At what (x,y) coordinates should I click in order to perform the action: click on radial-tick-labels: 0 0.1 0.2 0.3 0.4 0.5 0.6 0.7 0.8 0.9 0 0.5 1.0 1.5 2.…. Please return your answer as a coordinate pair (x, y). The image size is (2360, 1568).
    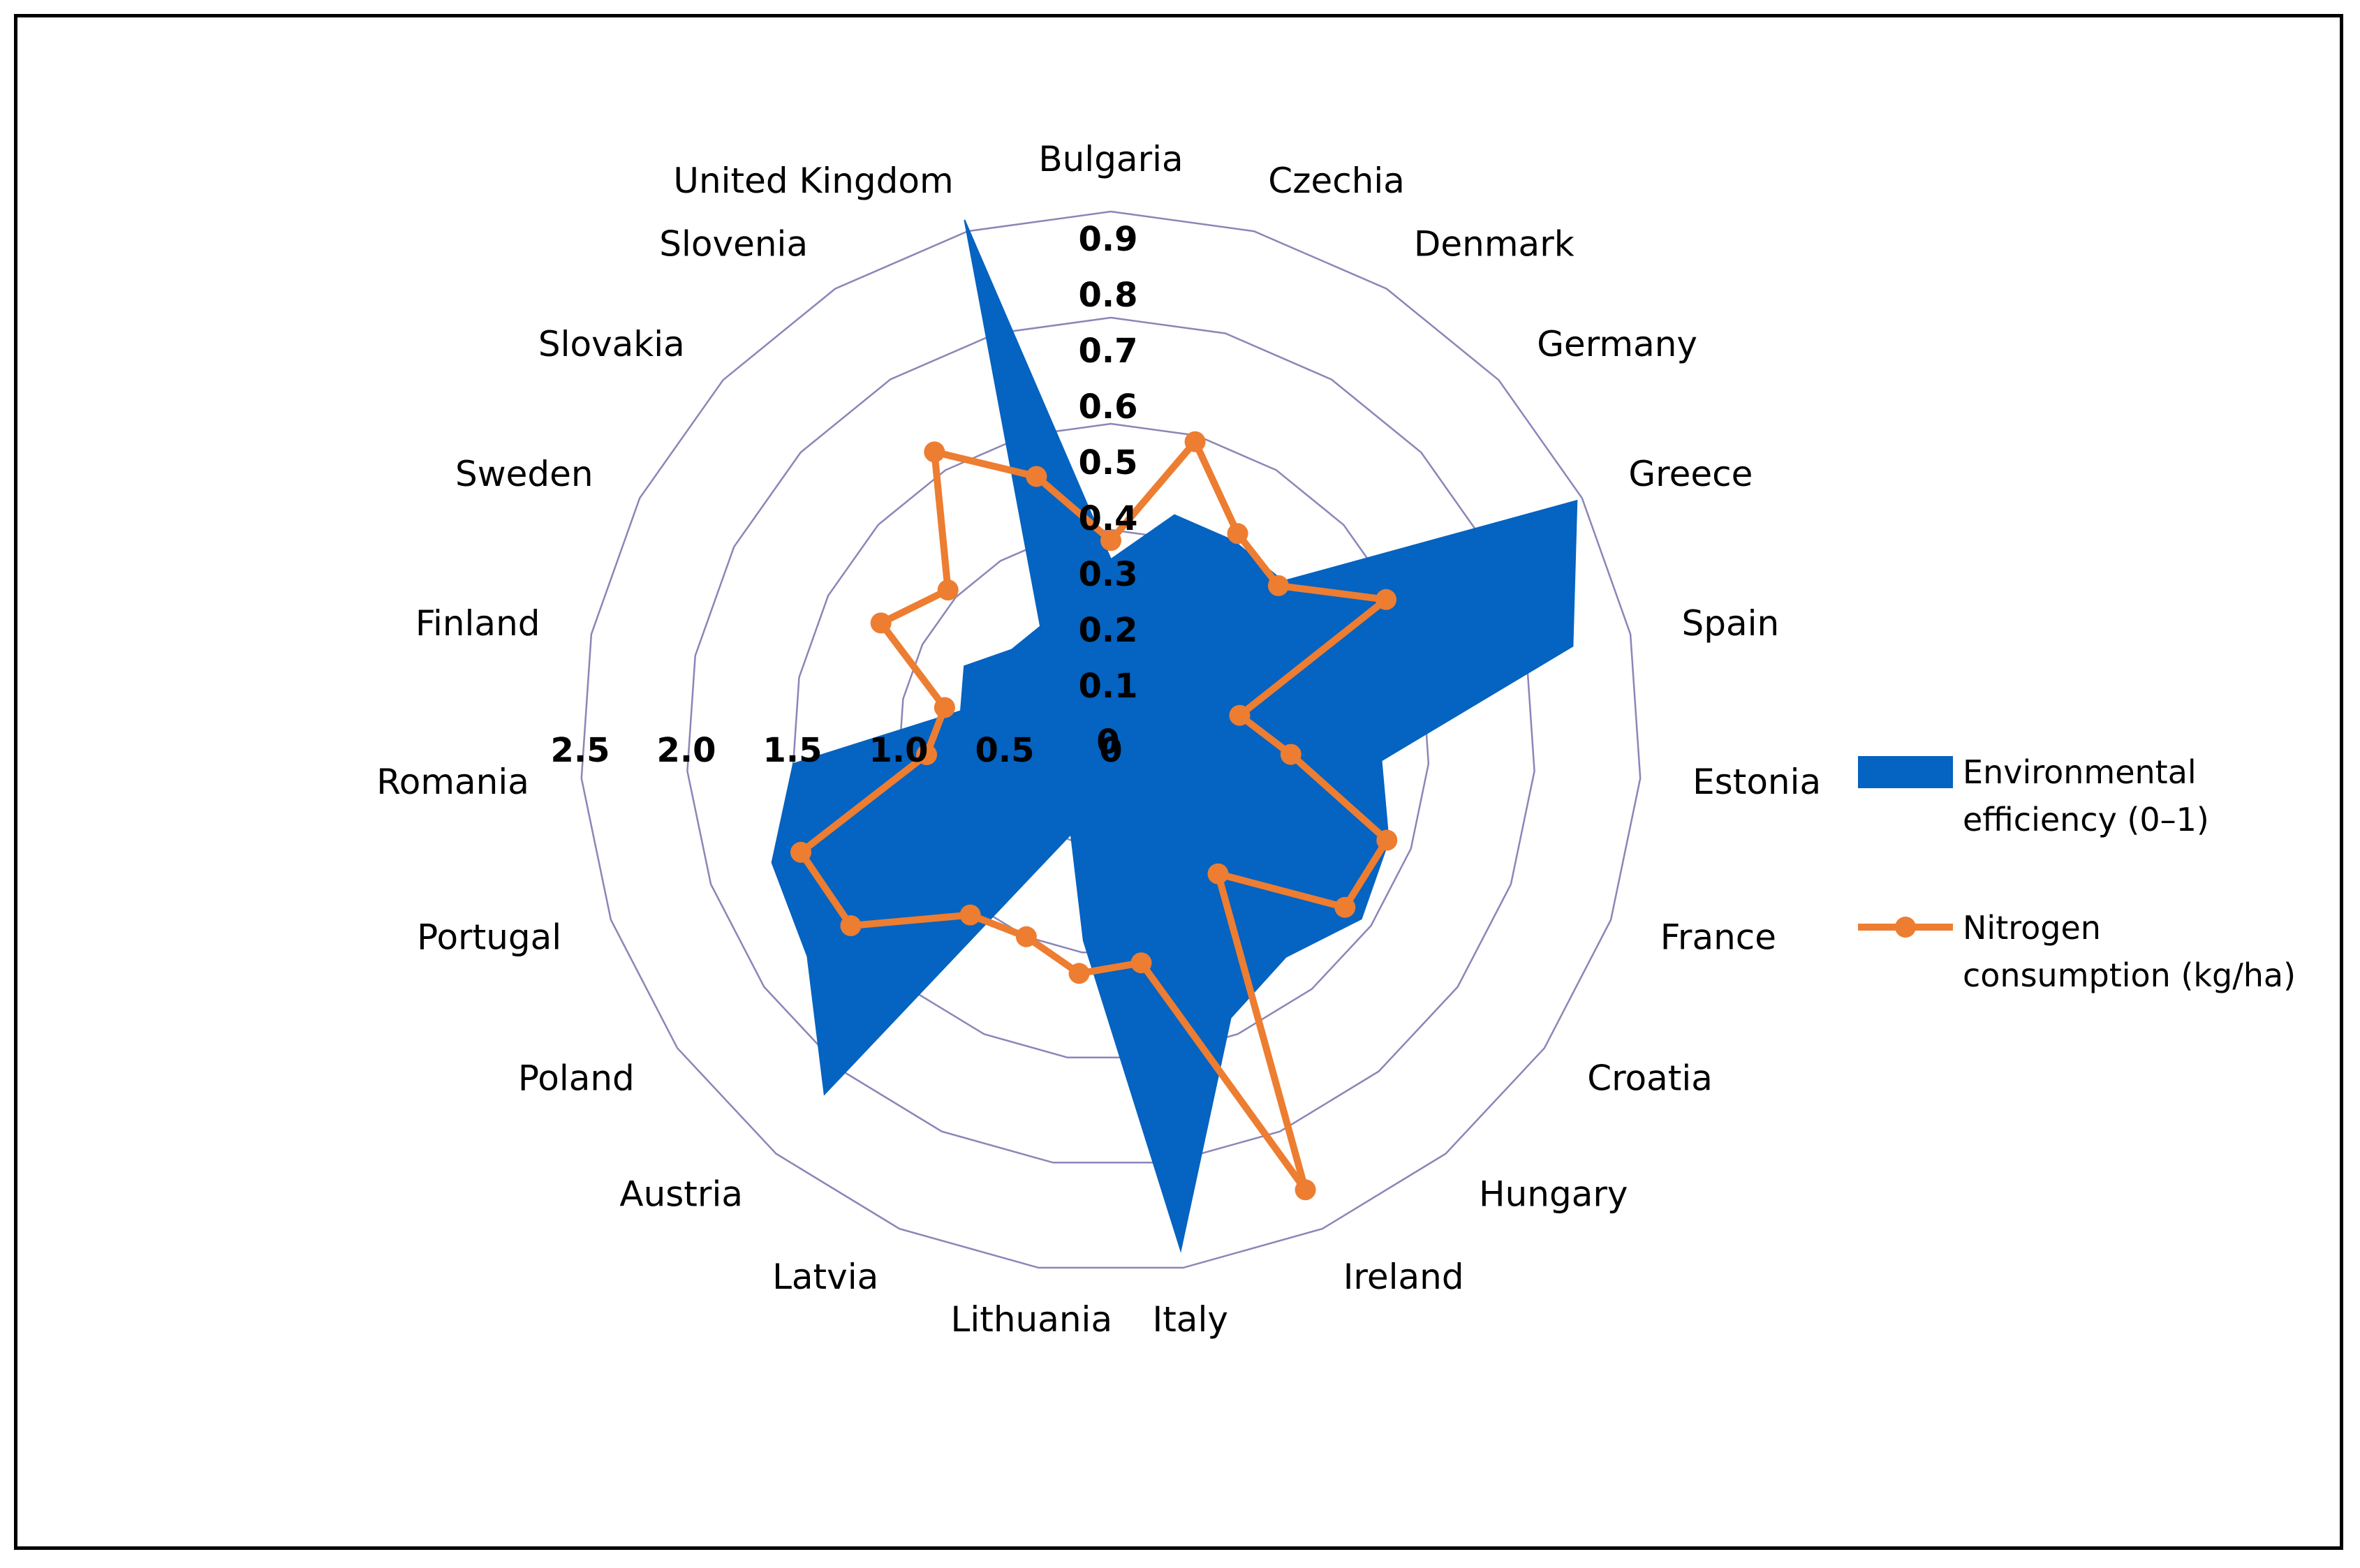
    Looking at the image, I should click on (843, 495).